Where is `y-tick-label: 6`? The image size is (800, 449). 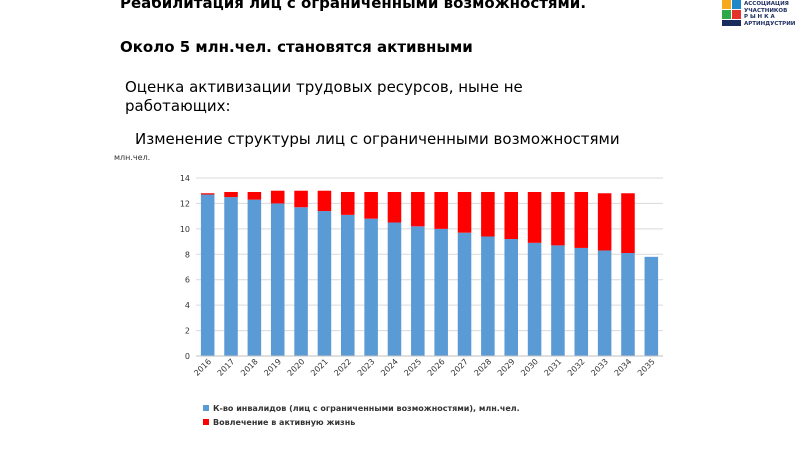
y-tick-label: 6 is located at coordinates (187, 280).